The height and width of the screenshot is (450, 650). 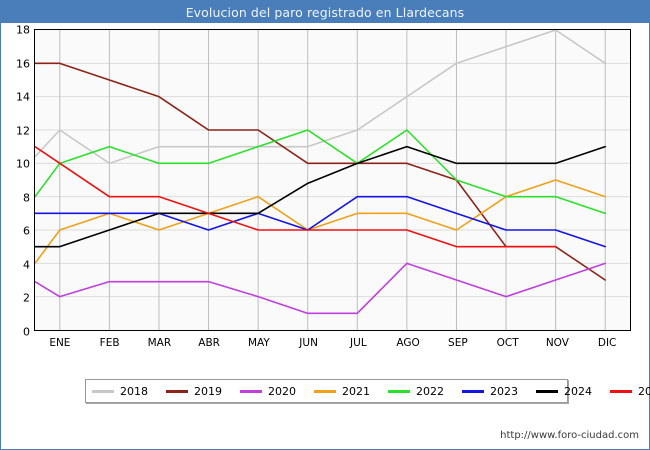 What do you see at coordinates (109, 343) in the screenshot?
I see `x-tick-label-feb: FEB` at bounding box center [109, 343].